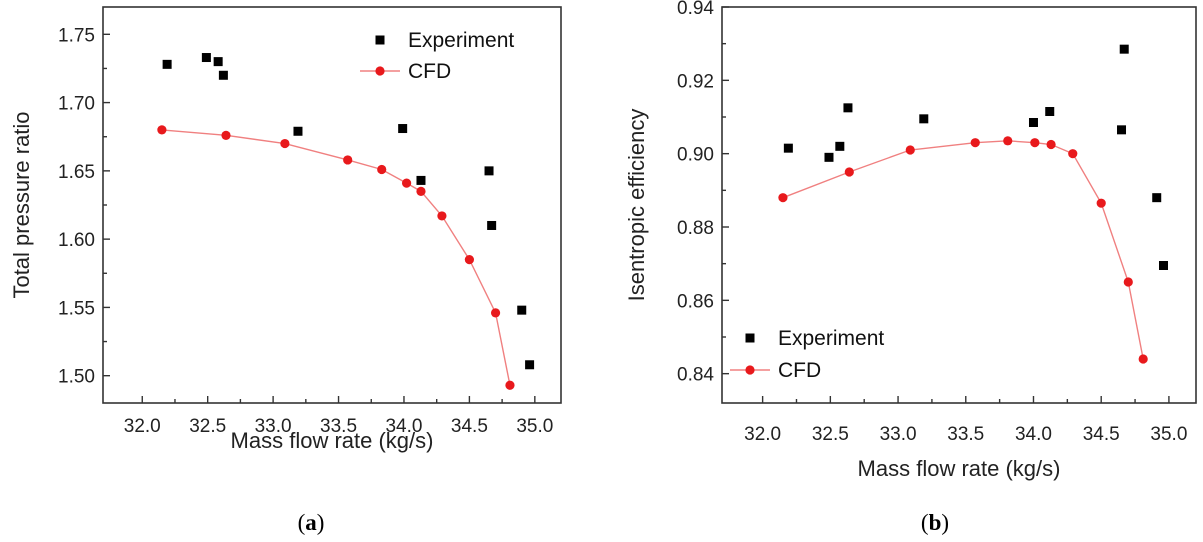 Image resolution: width=1203 pixels, height=542 pixels. What do you see at coordinates (76, 104) in the screenshot?
I see `y-tick-label: 1.70` at bounding box center [76, 104].